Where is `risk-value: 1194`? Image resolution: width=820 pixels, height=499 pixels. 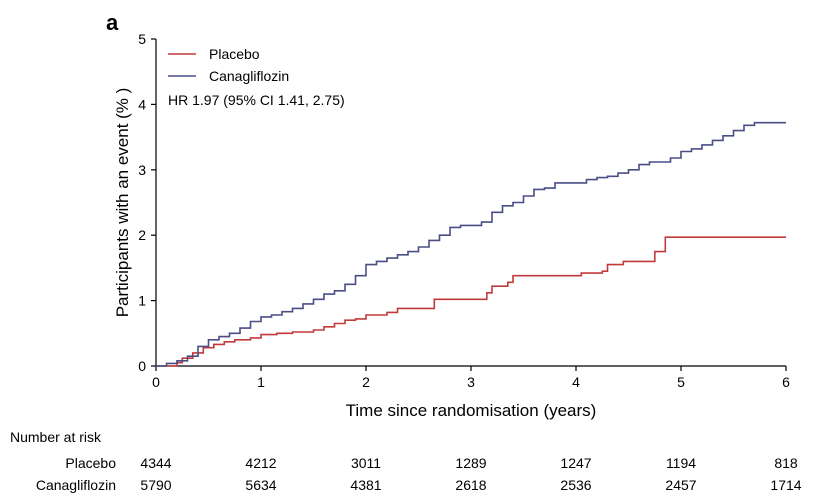 risk-value: 1194 is located at coordinates (681, 463).